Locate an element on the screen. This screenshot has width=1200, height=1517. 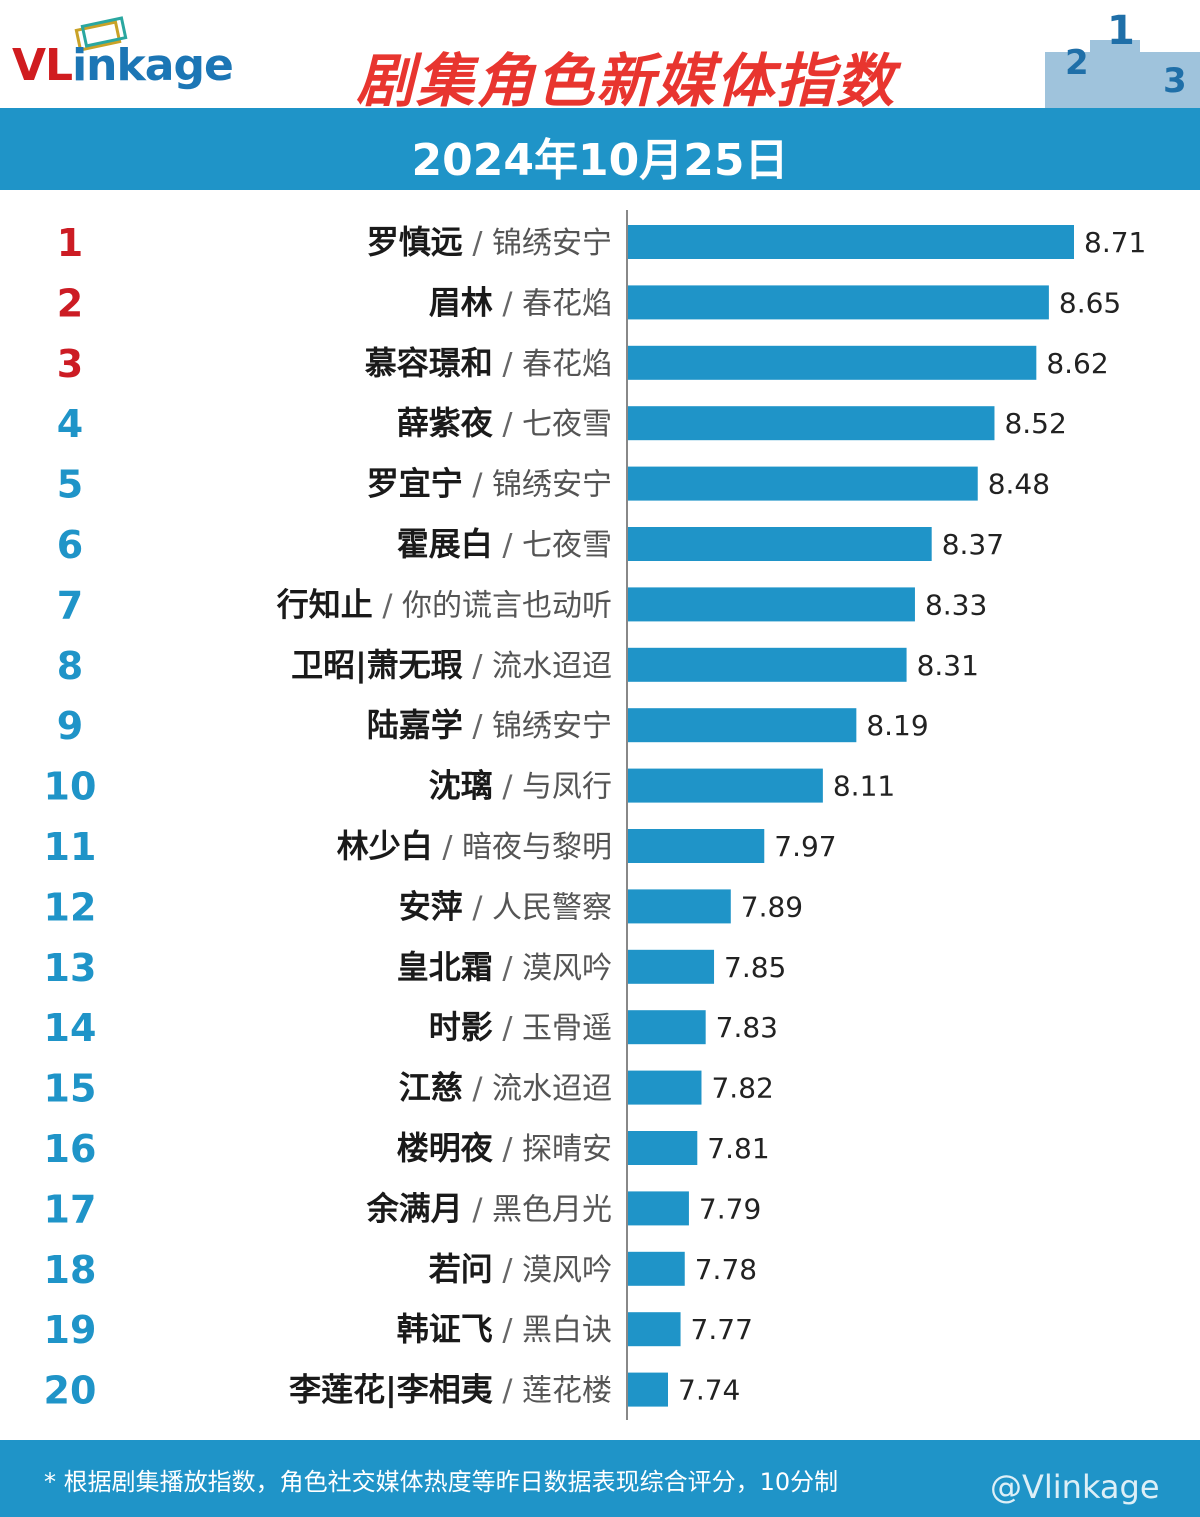
svg-text: 1 is located at coordinates (1121, 33).